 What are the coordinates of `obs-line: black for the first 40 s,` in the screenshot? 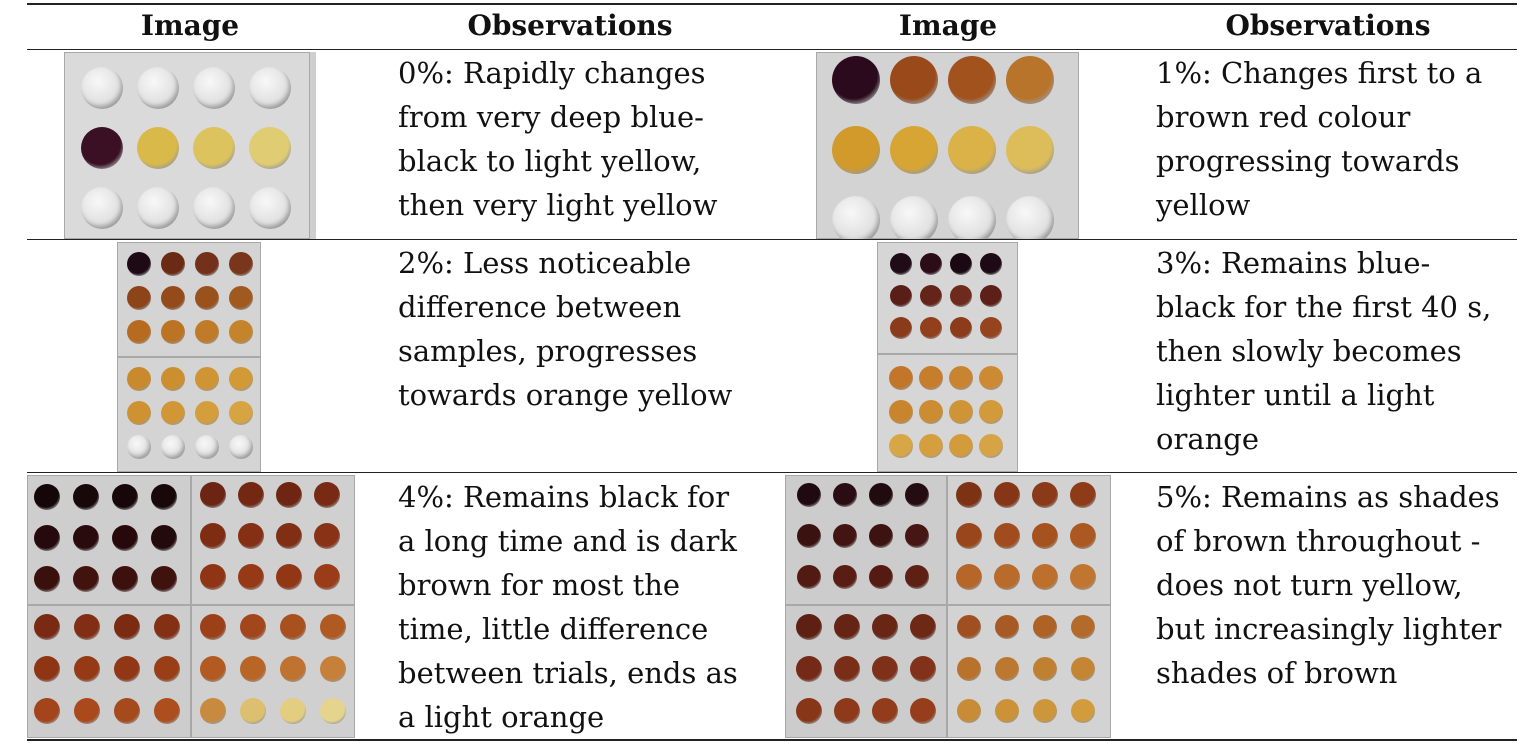 It's located at (1324, 307).